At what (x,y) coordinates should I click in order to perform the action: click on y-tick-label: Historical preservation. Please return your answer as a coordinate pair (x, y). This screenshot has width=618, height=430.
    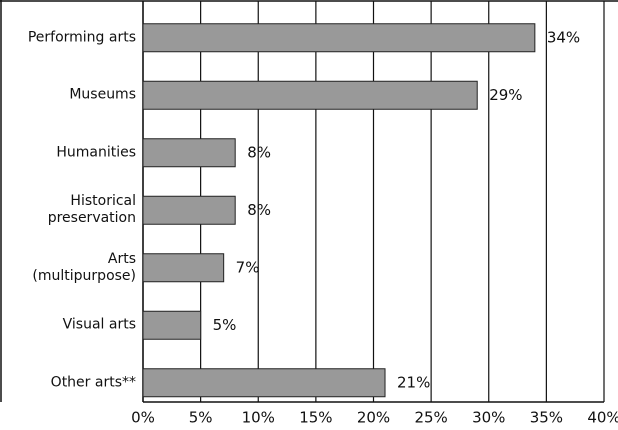
    Looking at the image, I should click on (91, 210).